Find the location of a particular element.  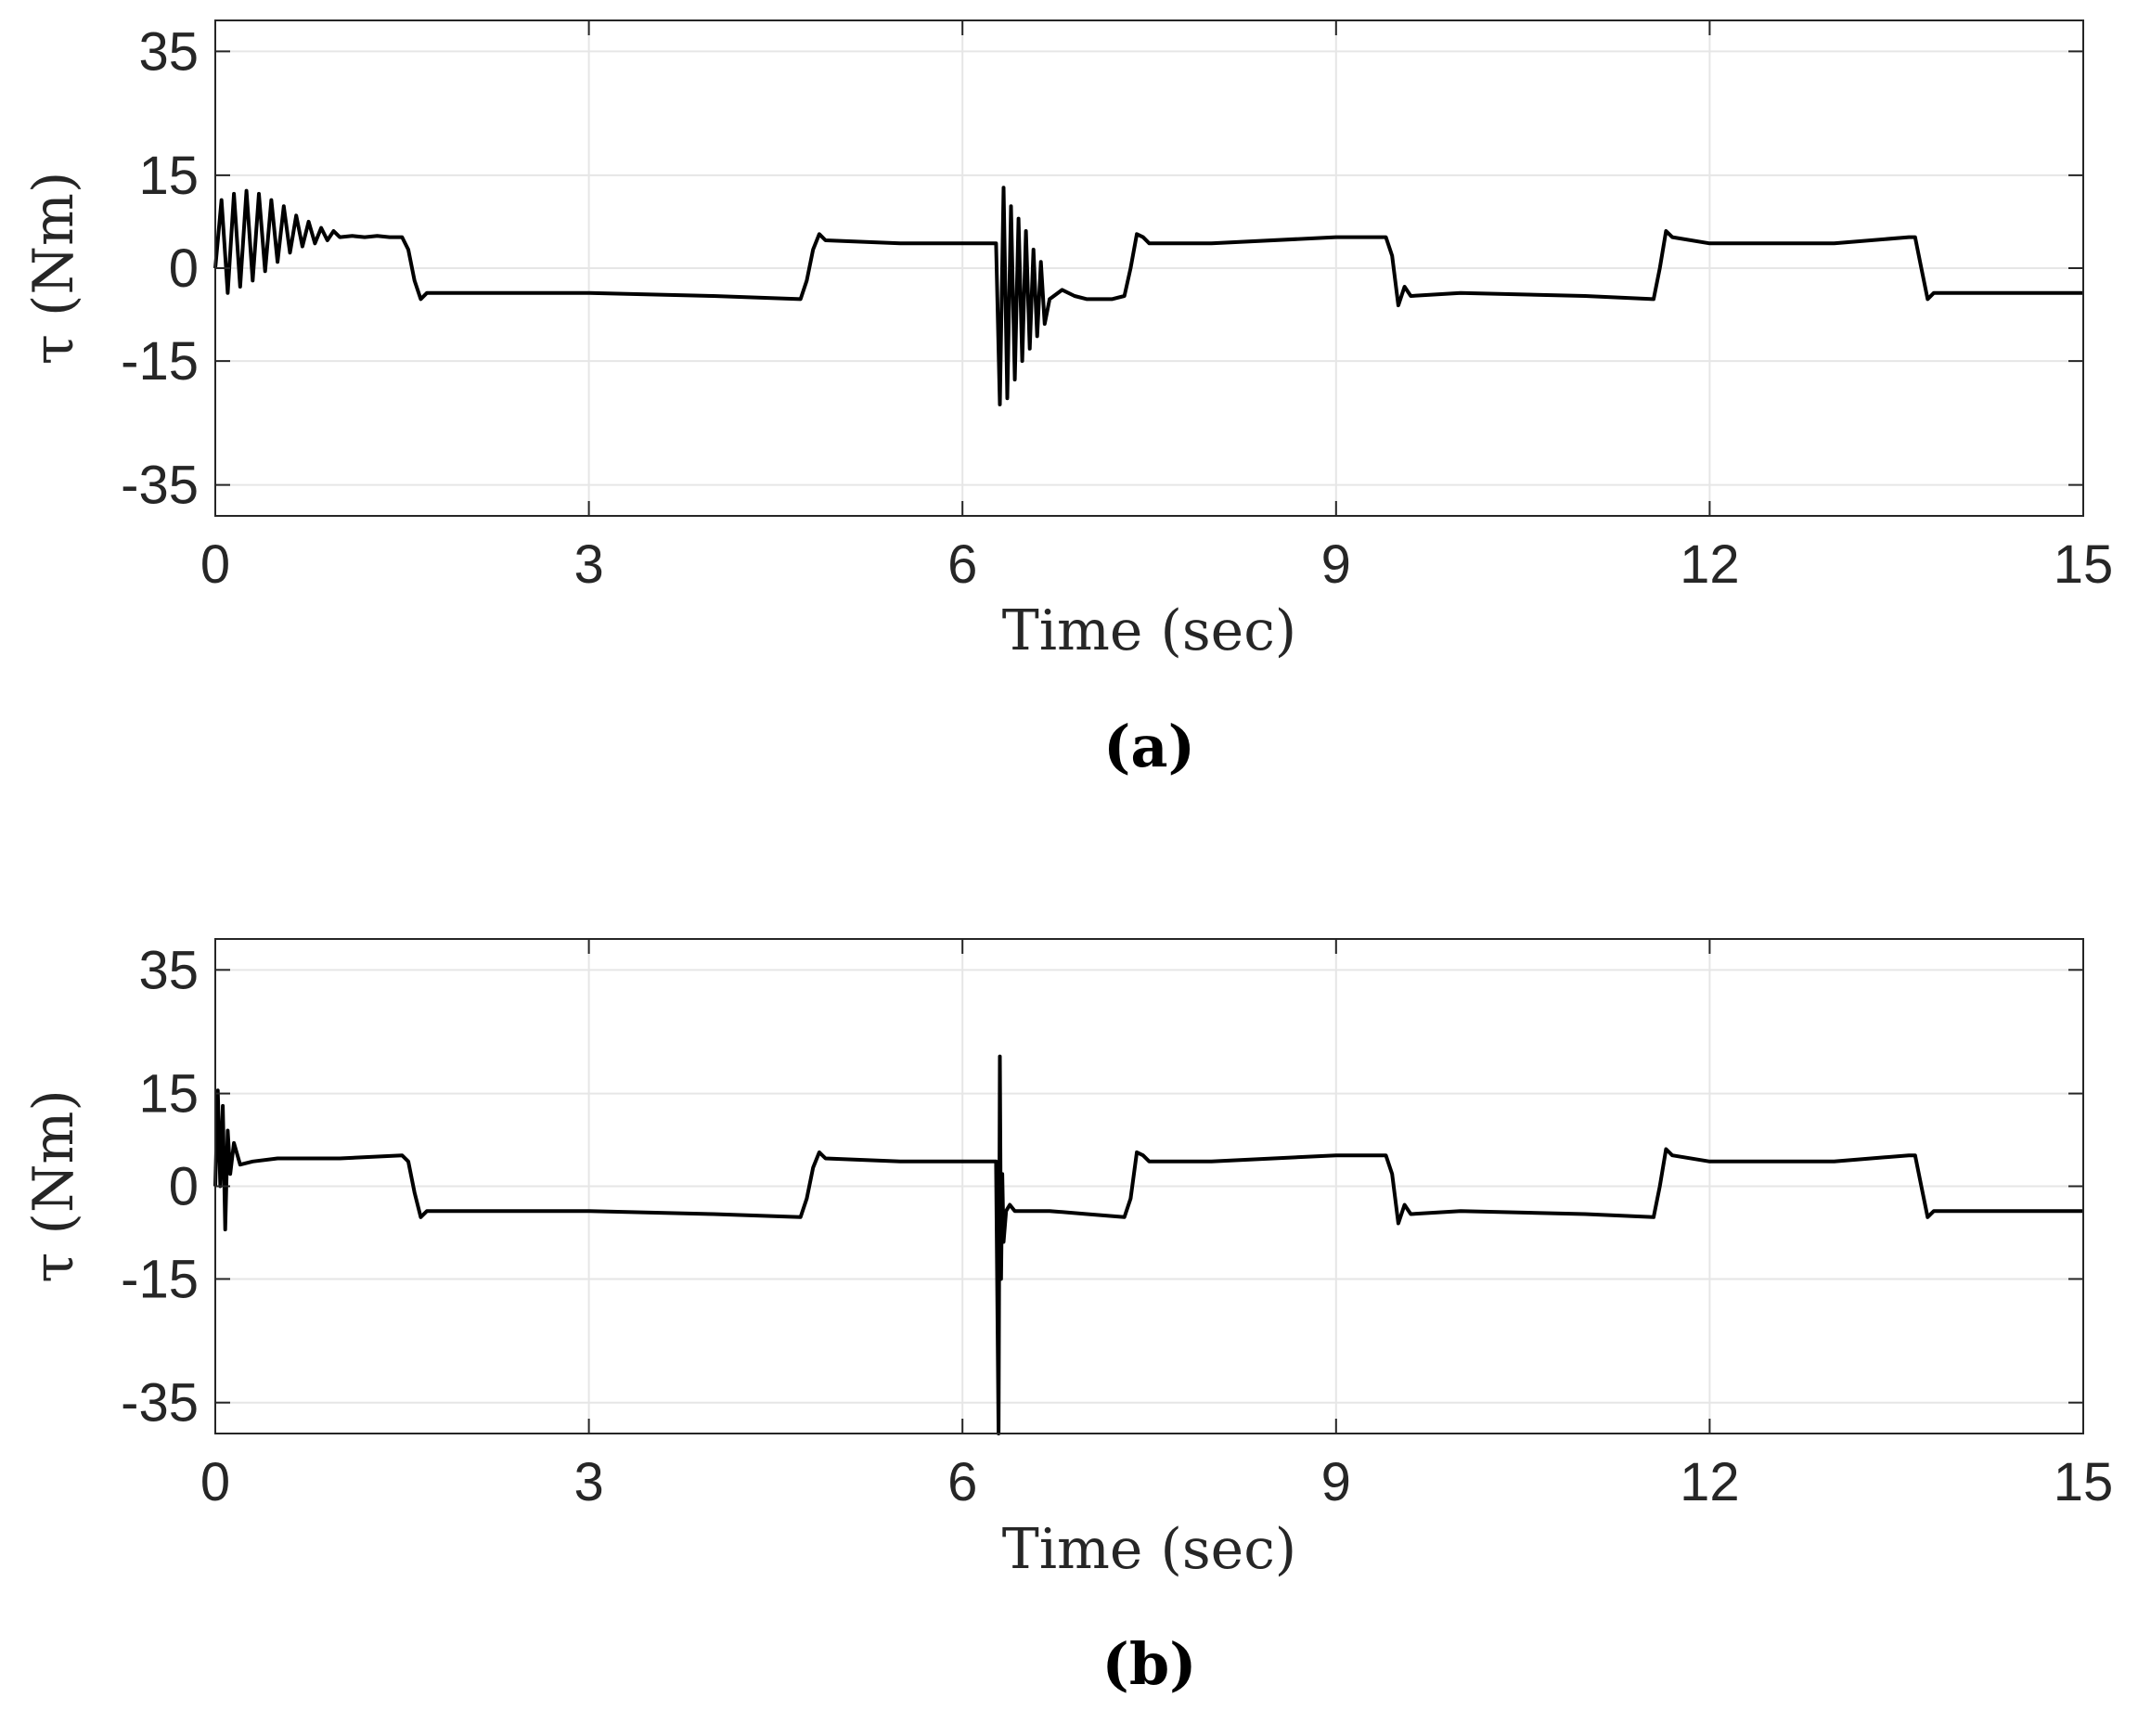

panel-caption: (a) is located at coordinates (1149, 746).